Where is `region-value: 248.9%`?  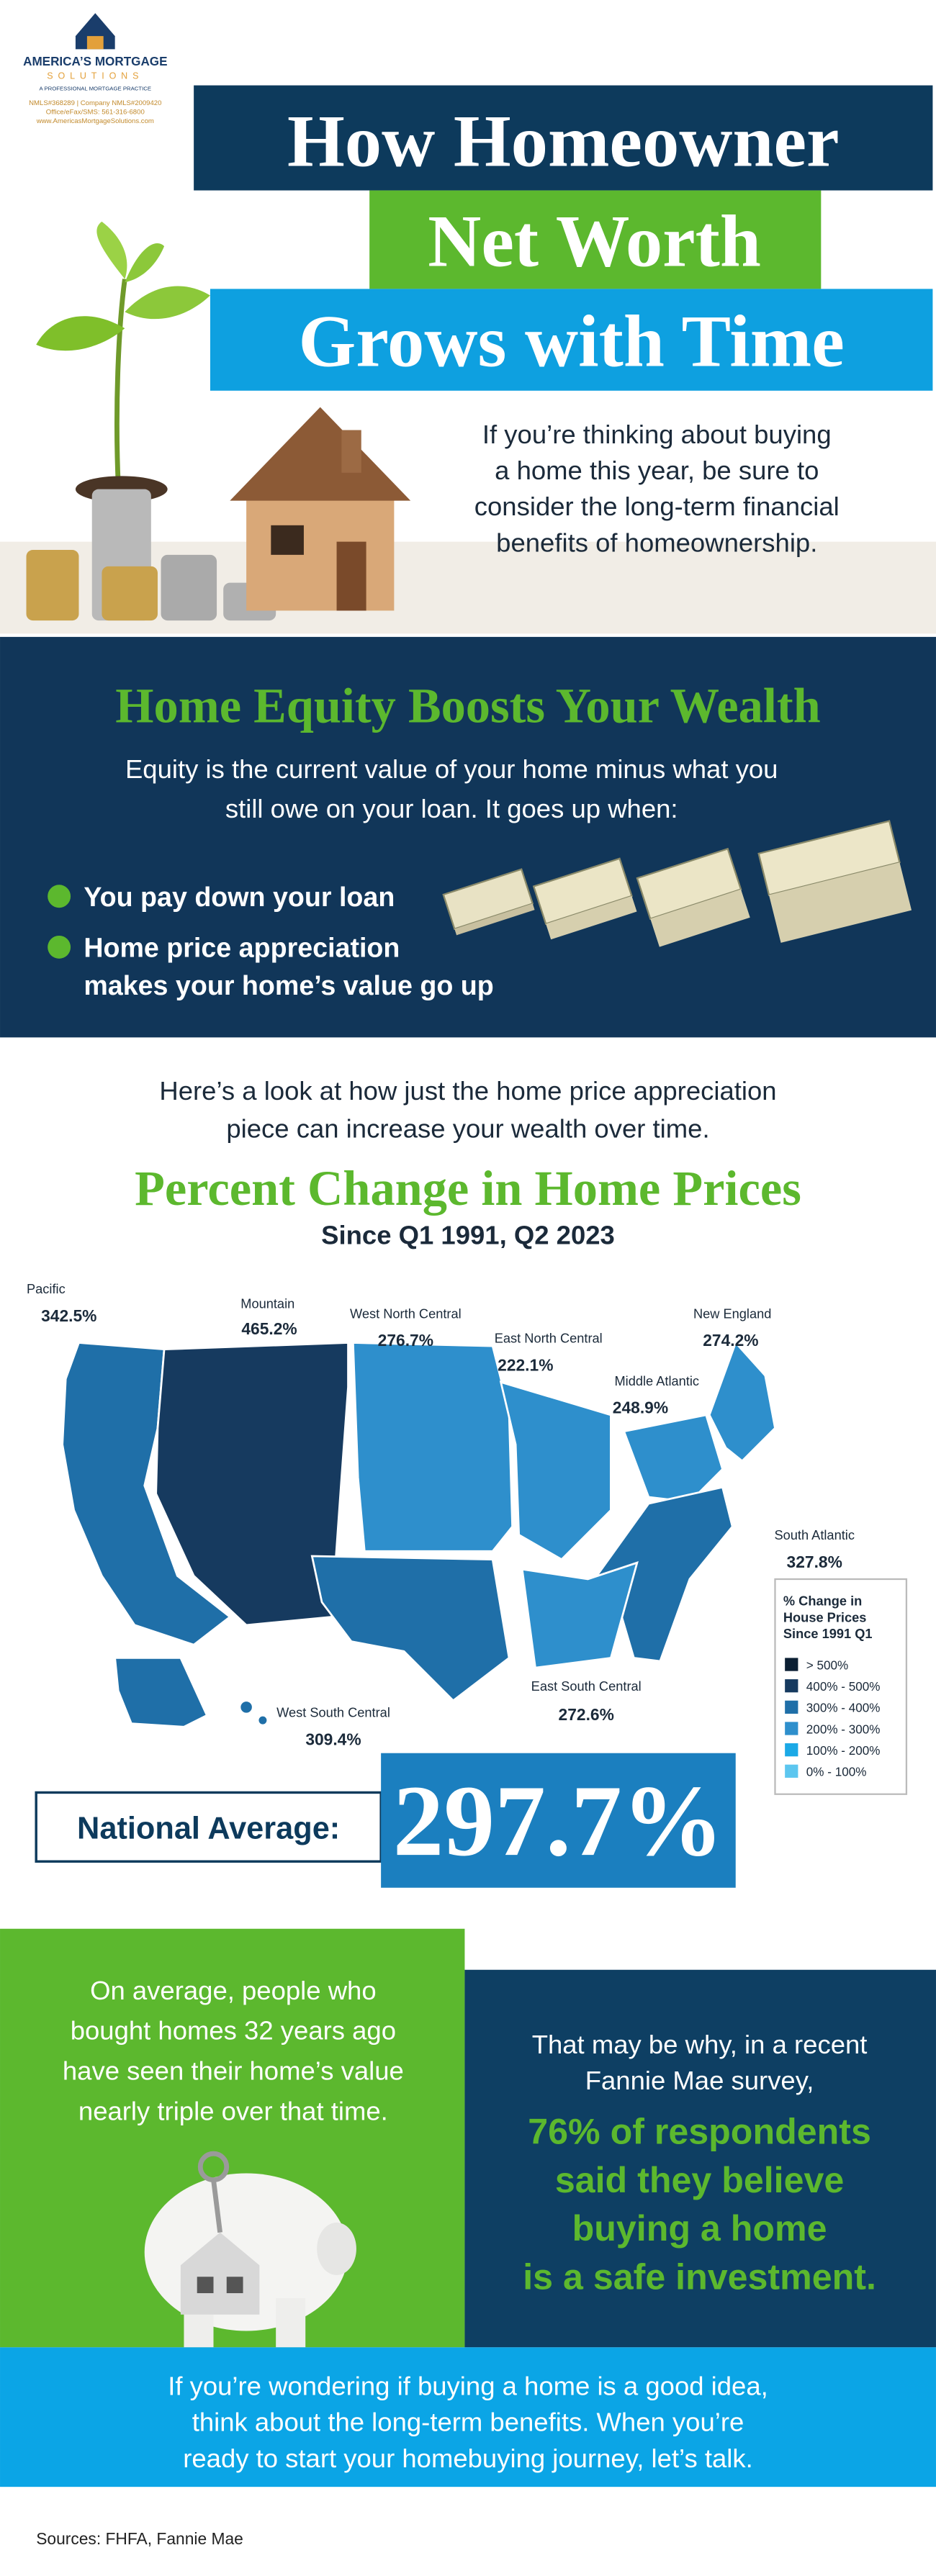 region-value: 248.9% is located at coordinates (640, 1407).